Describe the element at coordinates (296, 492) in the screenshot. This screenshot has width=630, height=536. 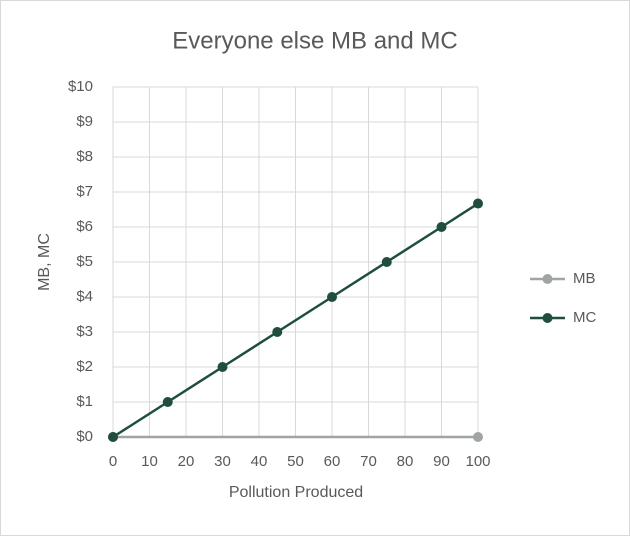
I see `x-axis-label: Pollution Produced` at that location.